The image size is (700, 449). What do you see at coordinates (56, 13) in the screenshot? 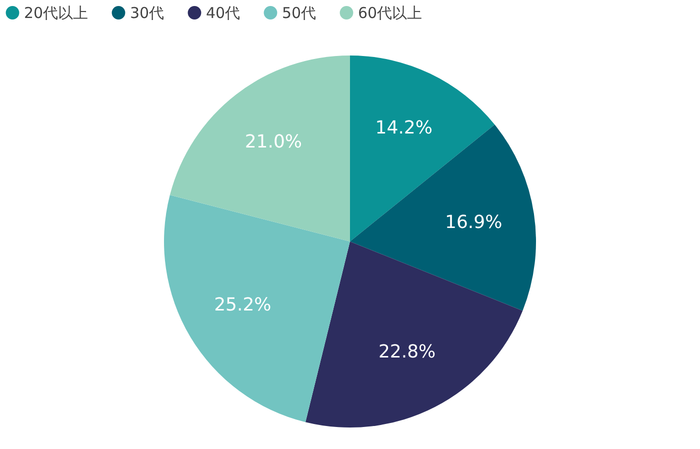
I see `legend-label: 20代以上` at bounding box center [56, 13].